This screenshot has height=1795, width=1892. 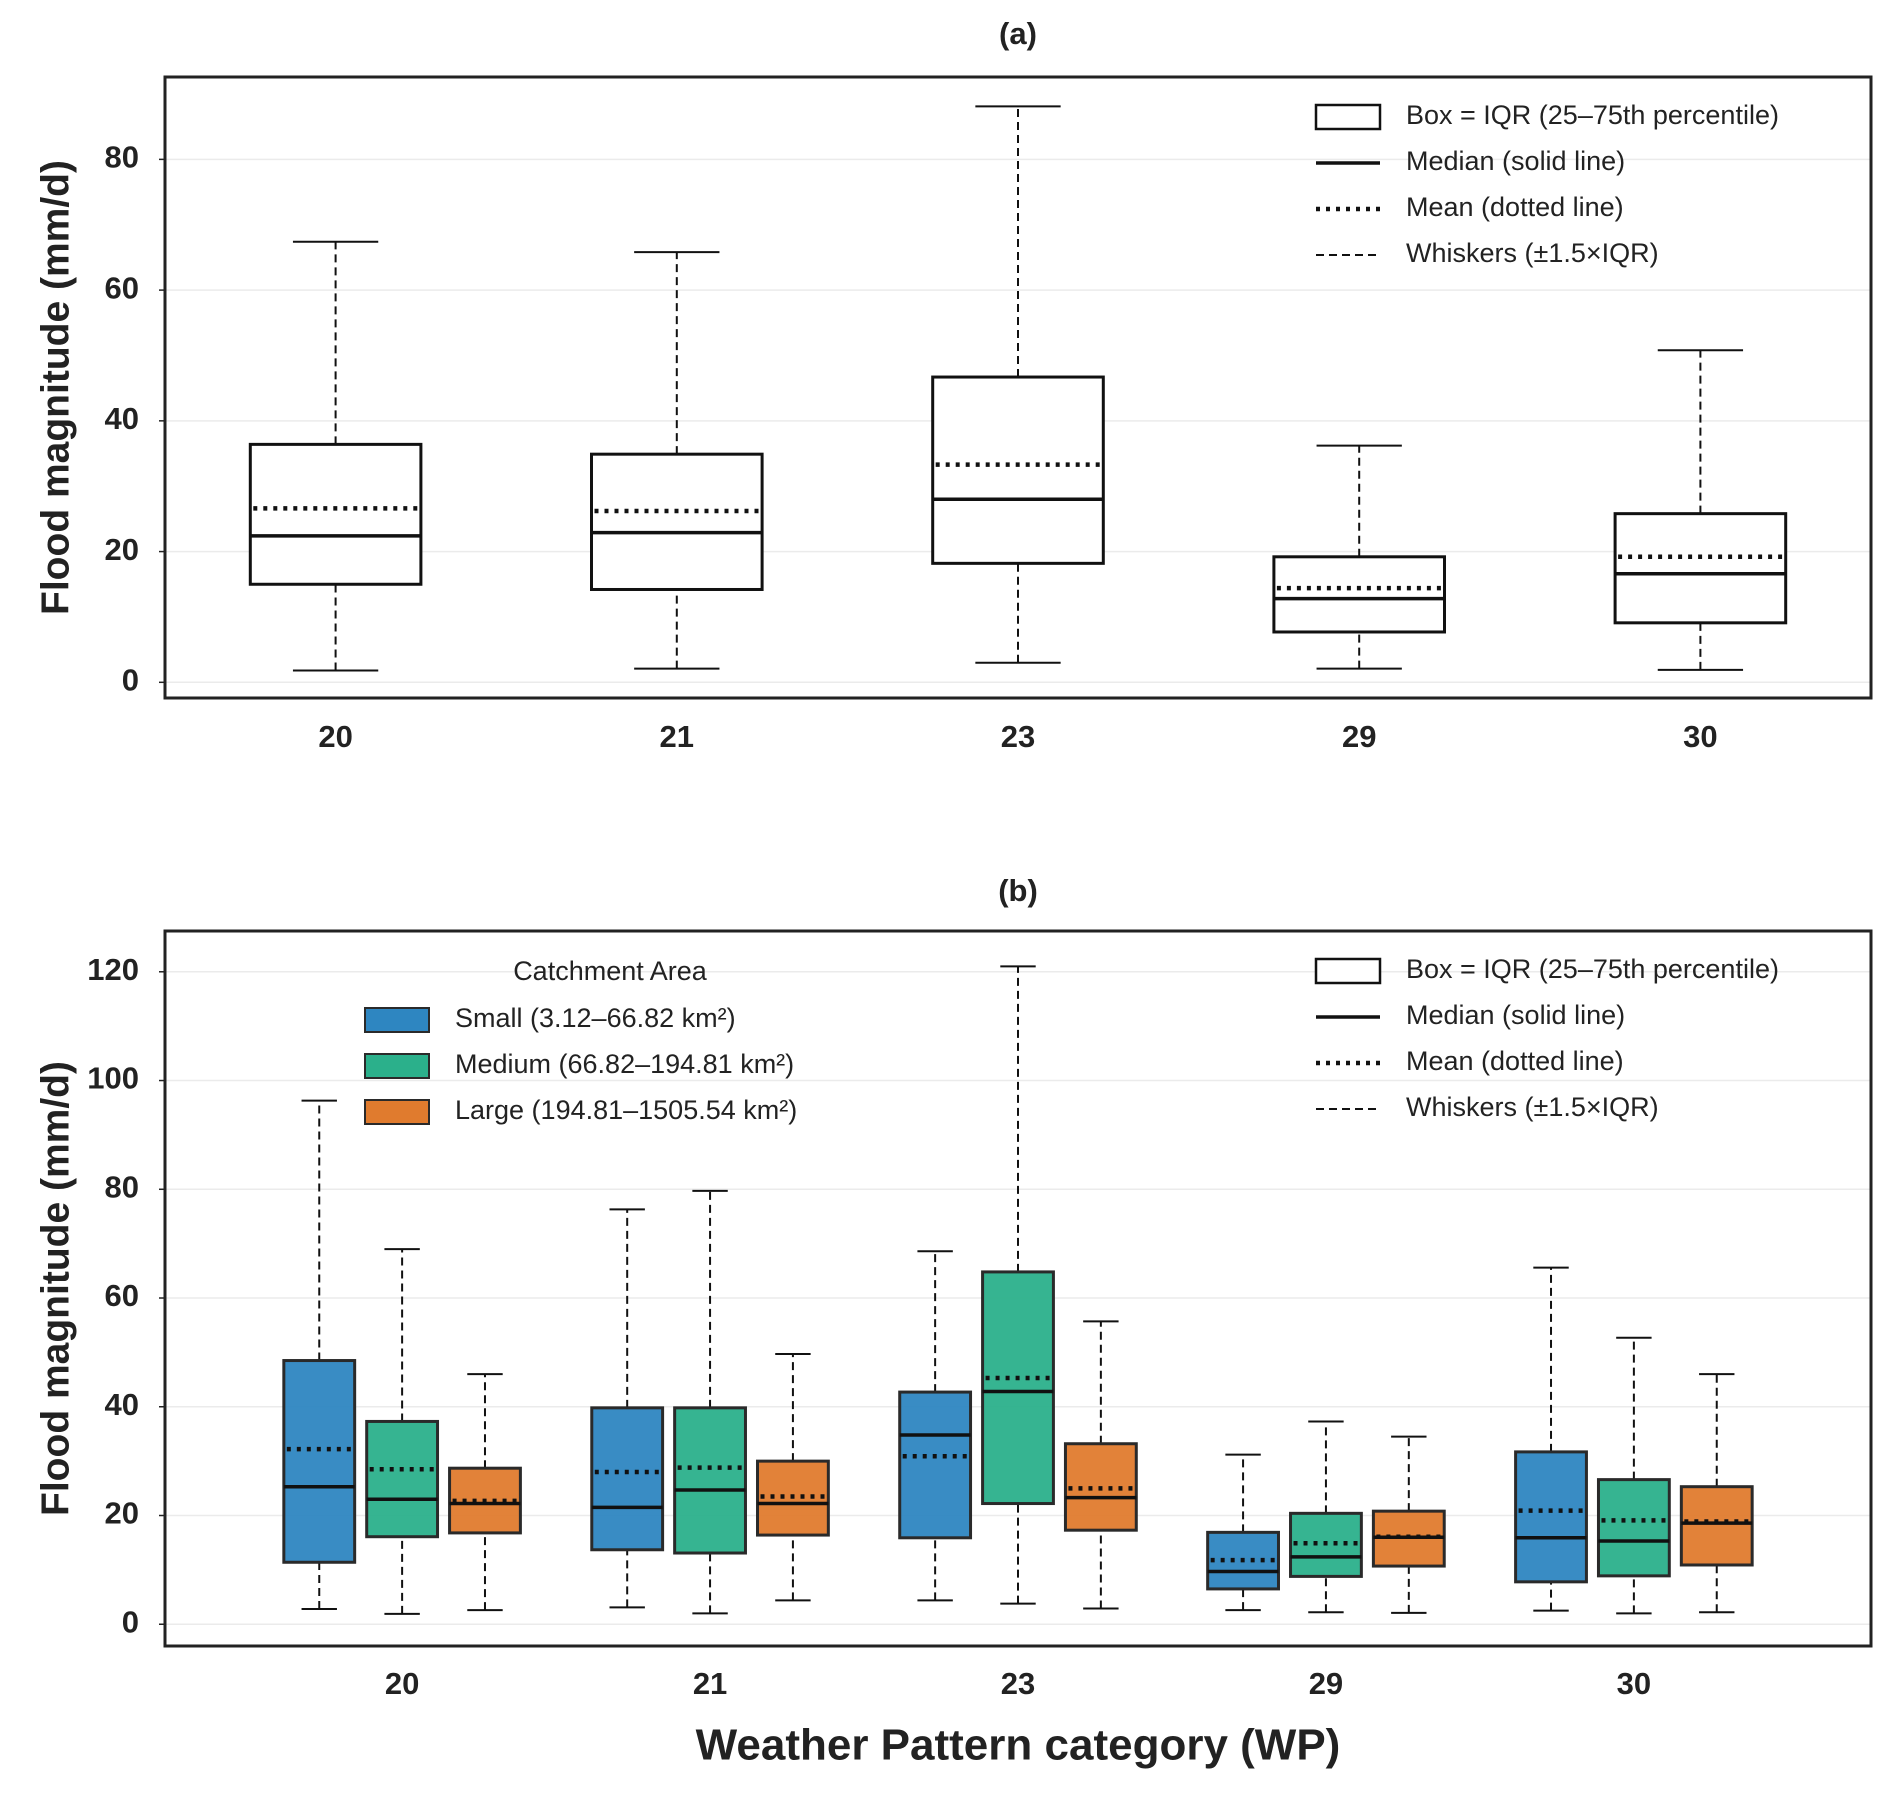 I want to click on y-tick-label: 120, so click(x=113, y=969).